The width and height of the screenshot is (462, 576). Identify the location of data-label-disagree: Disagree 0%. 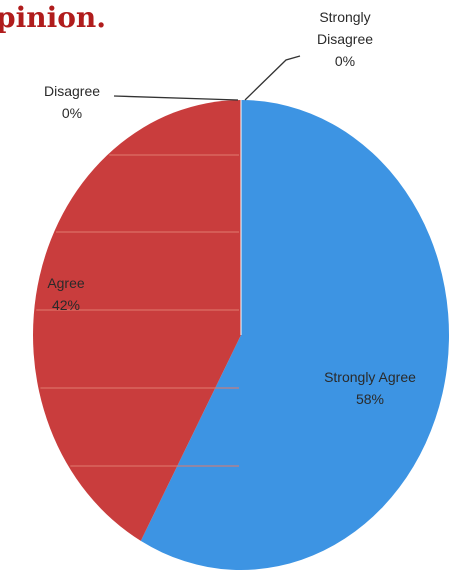
(141, 102).